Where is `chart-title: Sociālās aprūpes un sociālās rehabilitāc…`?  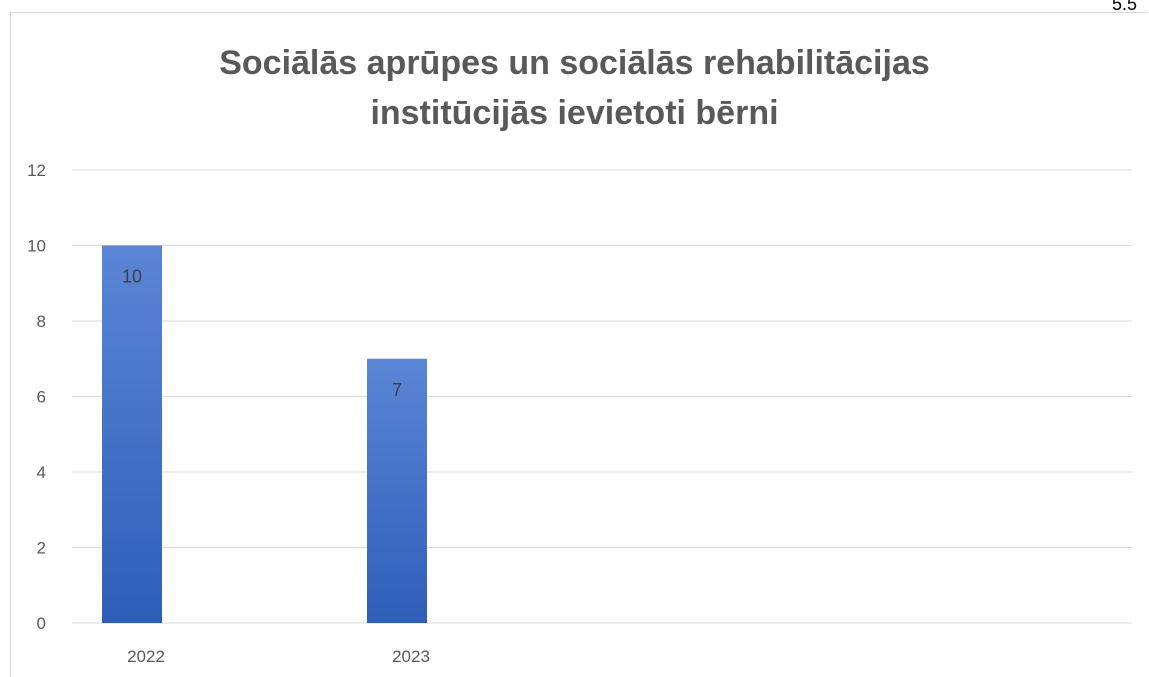
chart-title: Sociālās aprūpes un sociālās rehabilitāc… is located at coordinates (574, 88).